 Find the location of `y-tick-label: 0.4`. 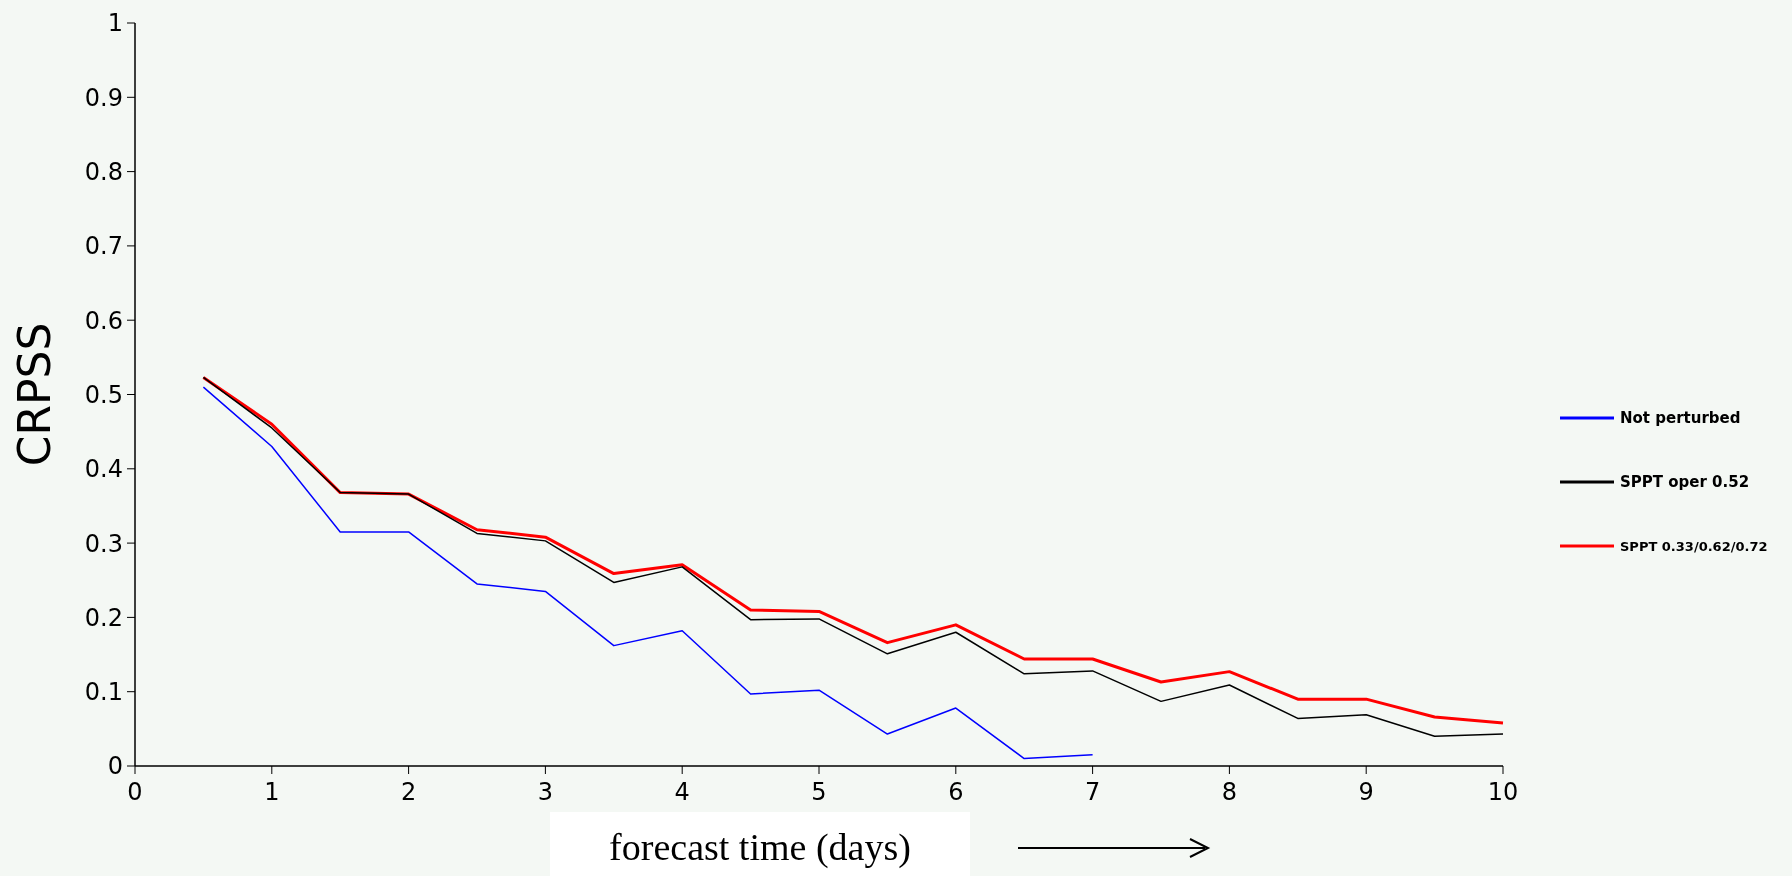

y-tick-label: 0.4 is located at coordinates (103, 469).